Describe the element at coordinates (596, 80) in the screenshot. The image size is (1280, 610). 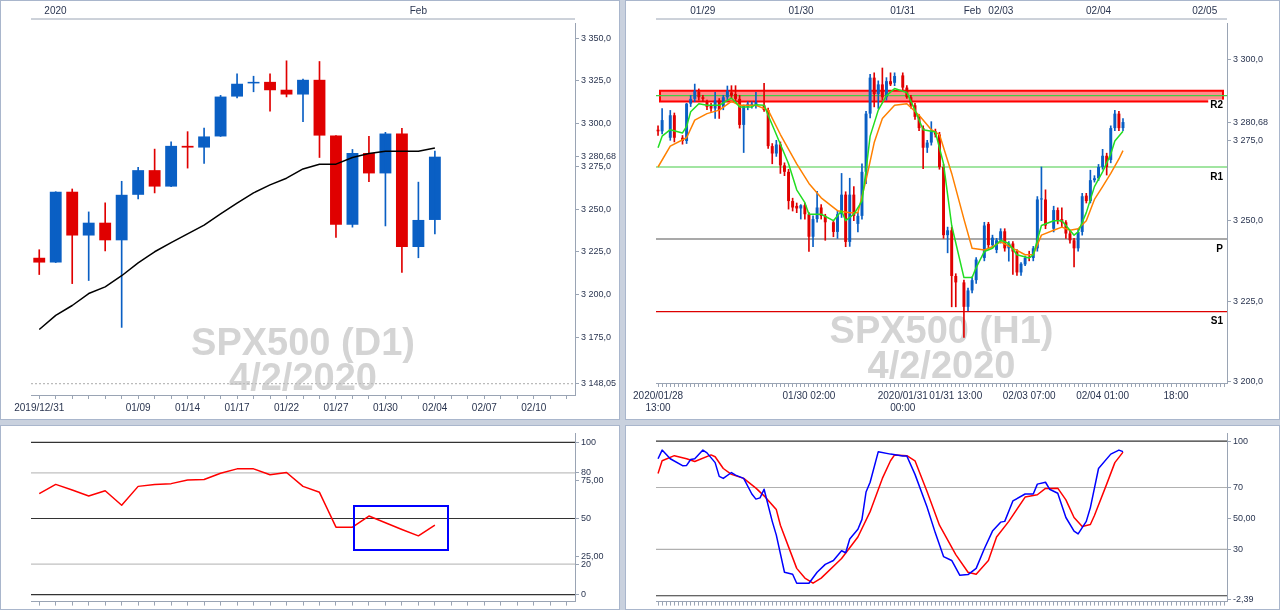
I see `y-tick-label: 3 325,0` at that location.